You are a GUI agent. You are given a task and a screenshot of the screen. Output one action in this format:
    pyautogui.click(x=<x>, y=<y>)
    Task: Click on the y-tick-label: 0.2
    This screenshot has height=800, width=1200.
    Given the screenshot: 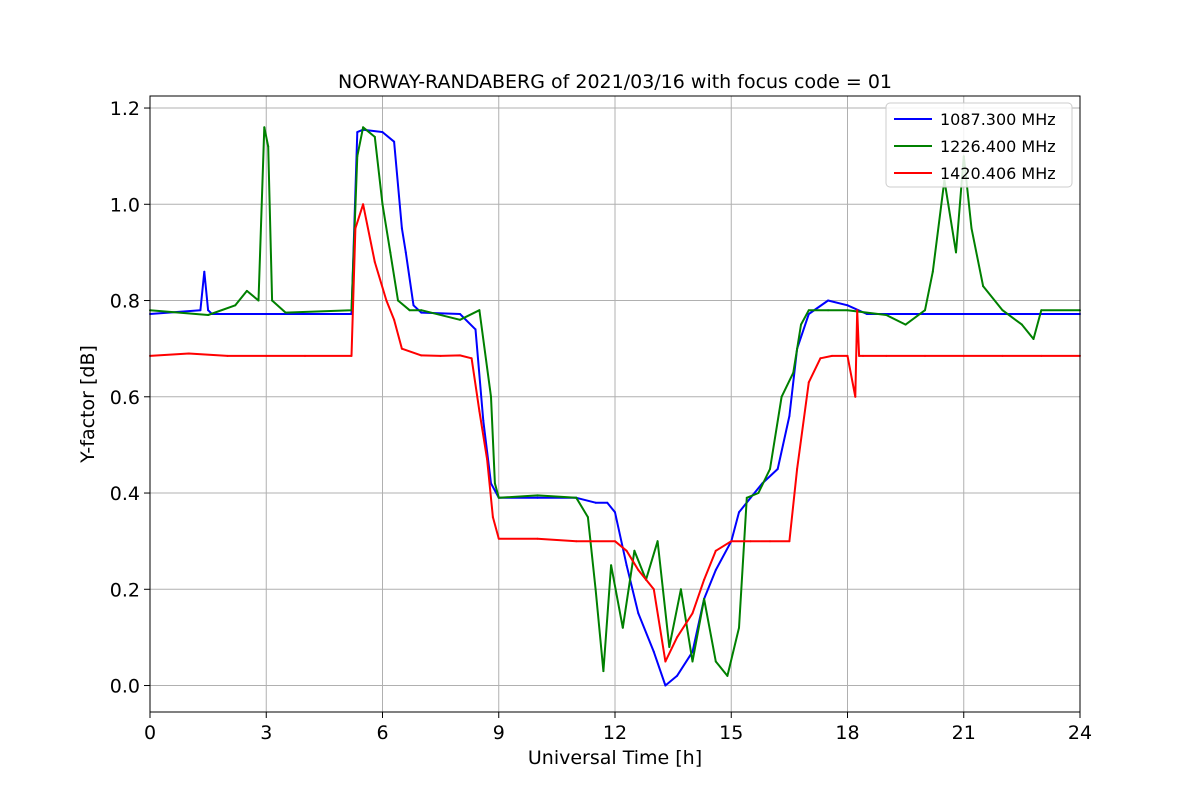 What is the action you would take?
    pyautogui.click(x=125, y=590)
    